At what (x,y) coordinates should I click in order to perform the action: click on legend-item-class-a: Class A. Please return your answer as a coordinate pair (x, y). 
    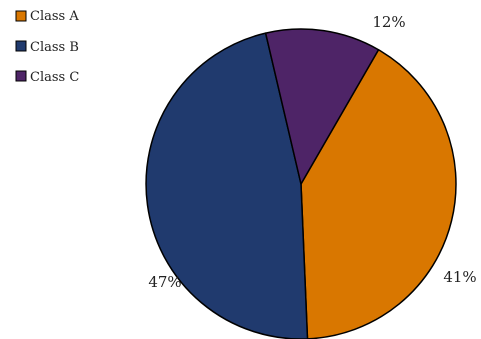
    Looking at the image, I should click on (47, 16).